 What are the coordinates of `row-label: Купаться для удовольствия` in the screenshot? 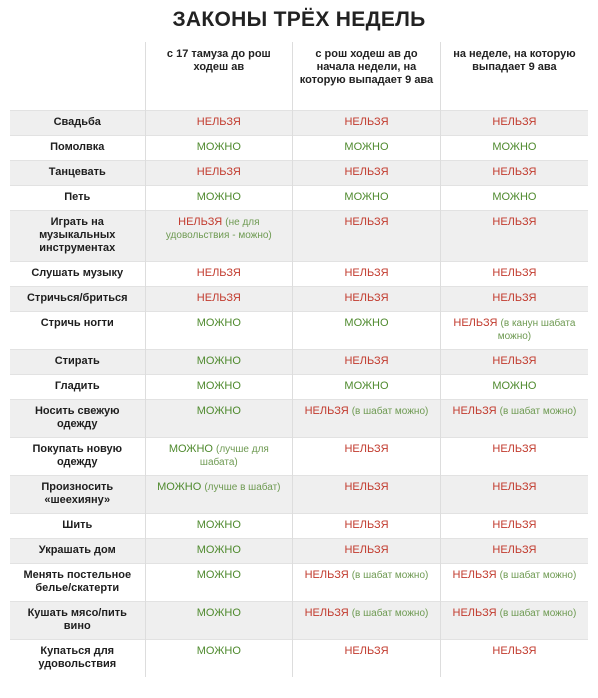 It's located at (77, 658).